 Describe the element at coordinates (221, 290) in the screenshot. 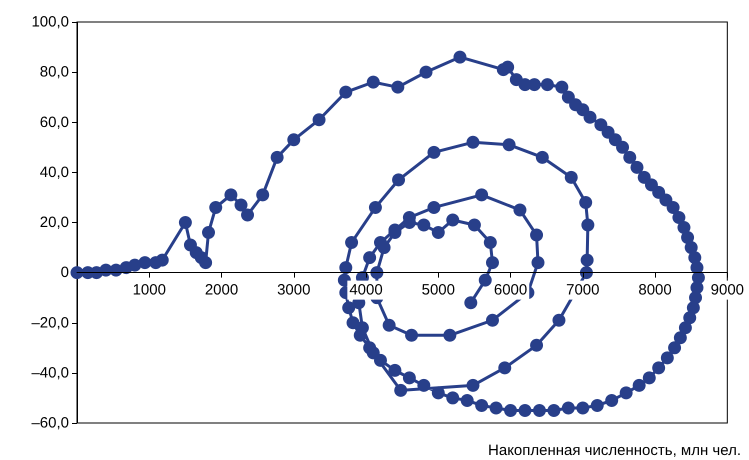

I see `x-tick-label: 2000` at that location.